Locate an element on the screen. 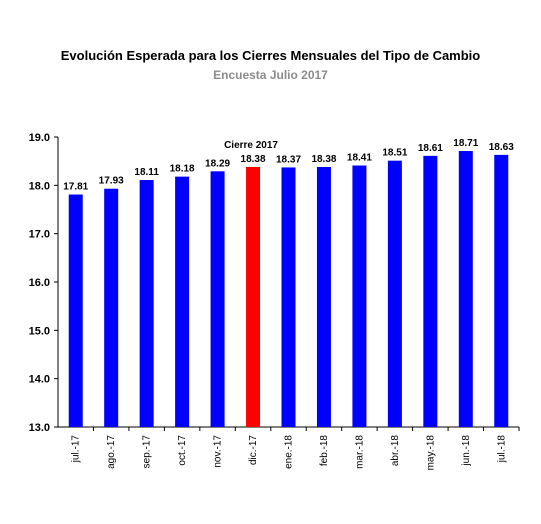 The image size is (541, 524). y-tick-label: 15.0 is located at coordinates (39, 331).